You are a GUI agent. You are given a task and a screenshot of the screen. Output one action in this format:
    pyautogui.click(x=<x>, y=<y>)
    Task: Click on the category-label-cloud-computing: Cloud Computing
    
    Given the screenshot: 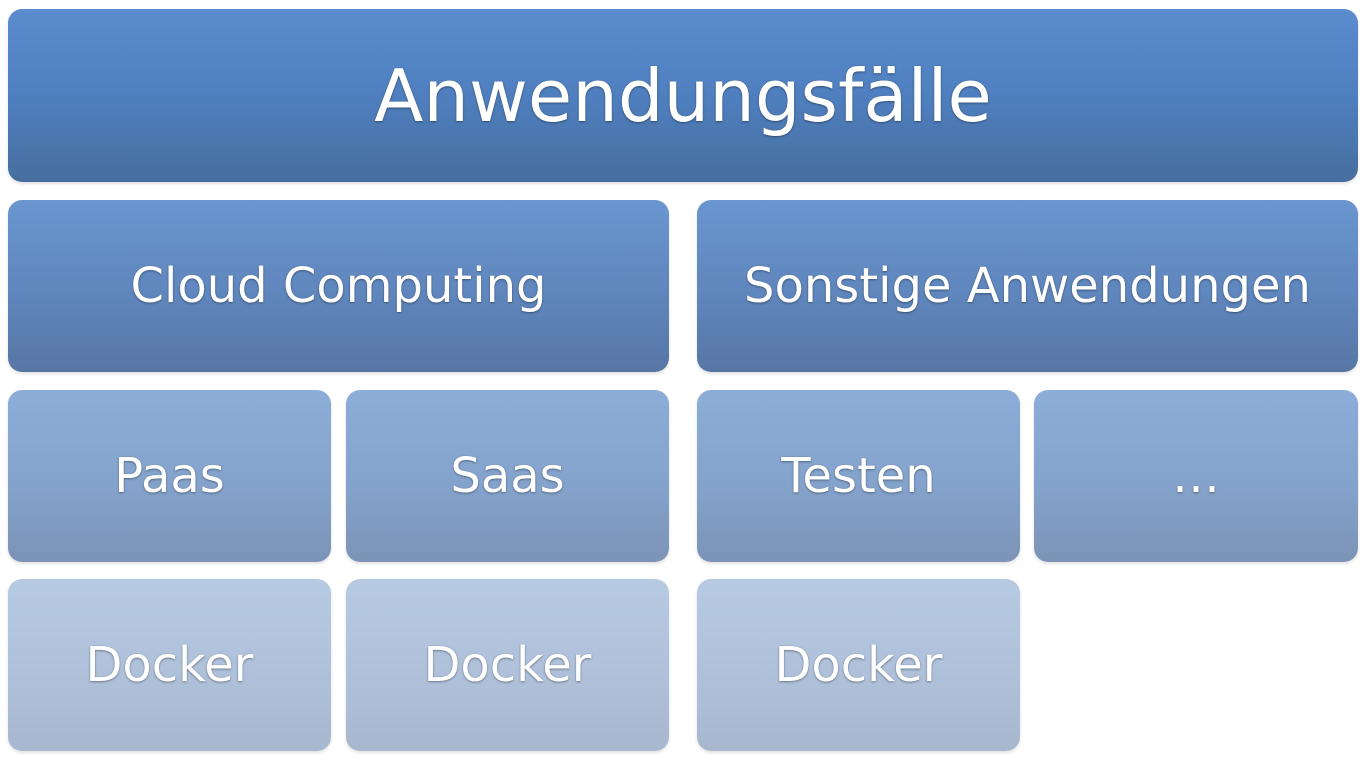 What is the action you would take?
    pyautogui.click(x=338, y=286)
    